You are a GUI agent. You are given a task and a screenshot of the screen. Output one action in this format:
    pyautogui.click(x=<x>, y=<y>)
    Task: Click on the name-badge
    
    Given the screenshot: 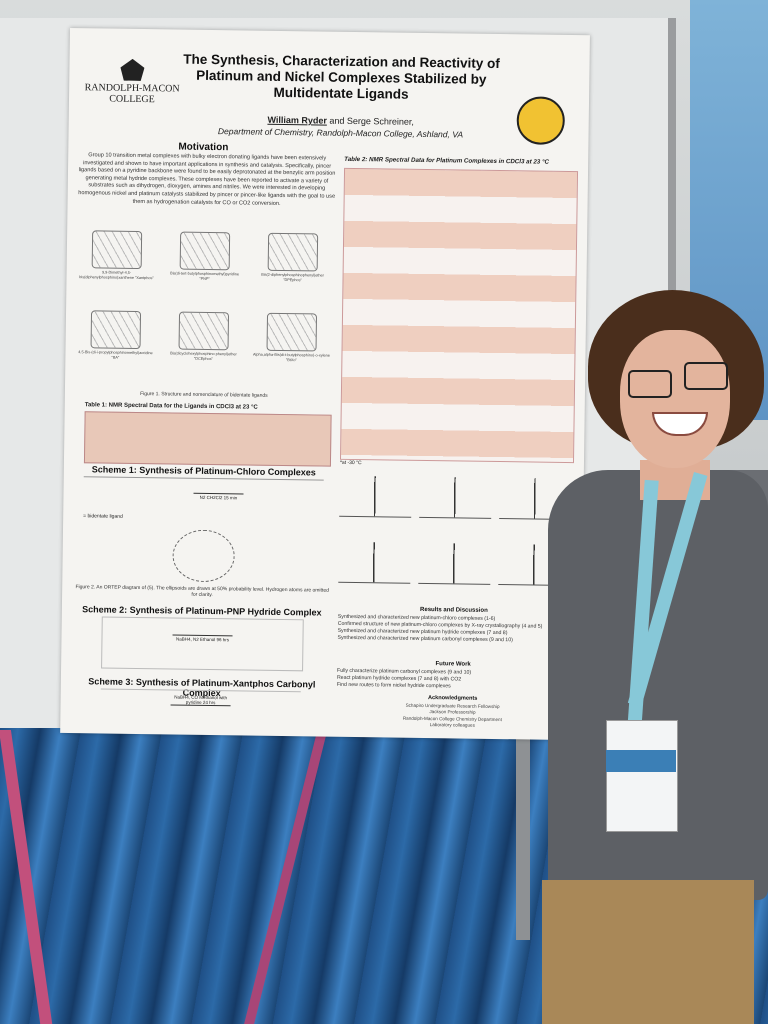 What is the action you would take?
    pyautogui.click(x=642, y=776)
    